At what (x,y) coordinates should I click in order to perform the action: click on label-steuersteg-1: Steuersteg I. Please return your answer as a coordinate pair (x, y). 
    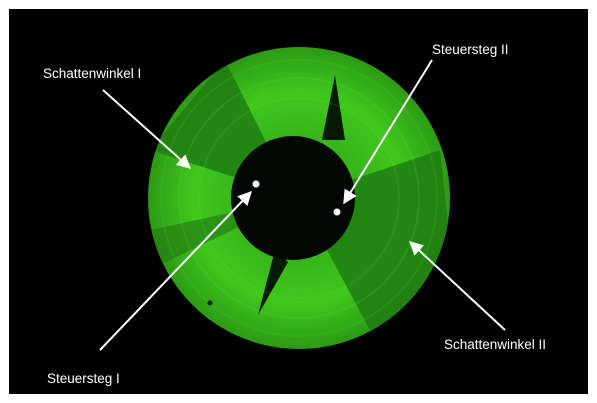
    Looking at the image, I should click on (83, 378).